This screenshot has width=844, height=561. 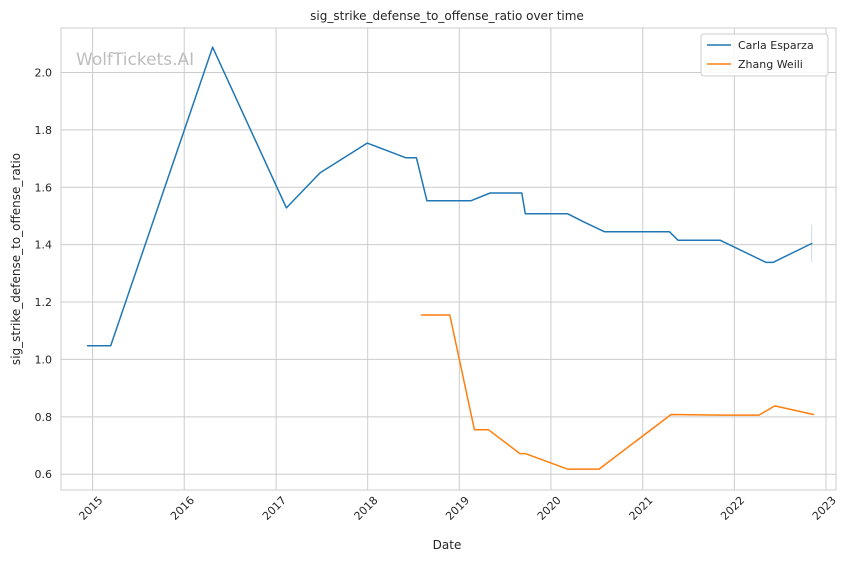 I want to click on legend: Carla Esparza Zhang Weili, so click(x=764, y=55).